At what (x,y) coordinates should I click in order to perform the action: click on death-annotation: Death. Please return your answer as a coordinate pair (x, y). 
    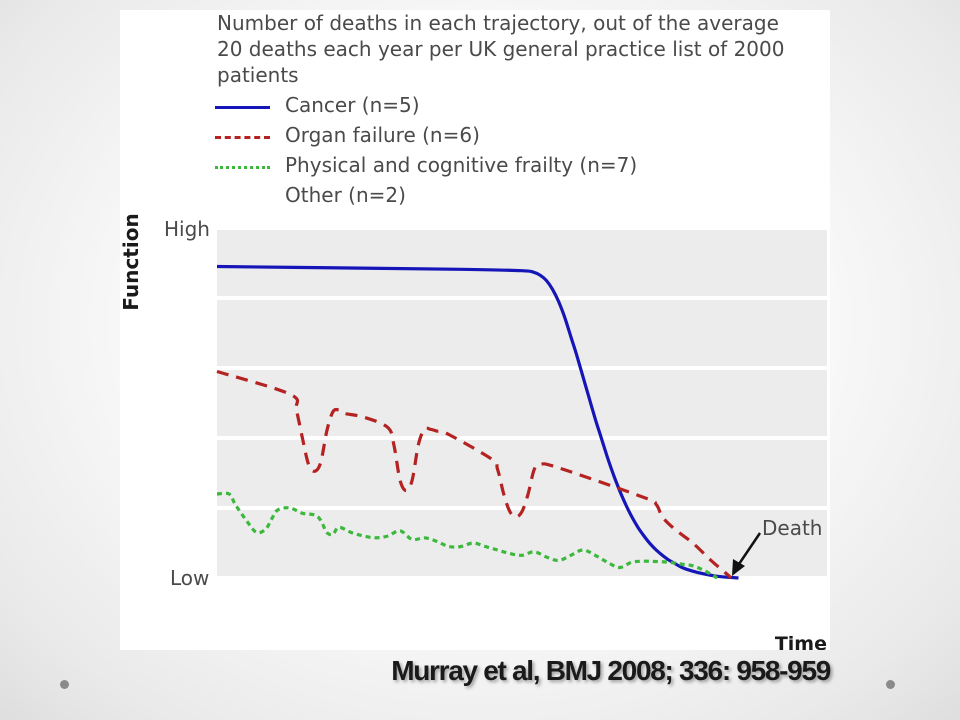
    Looking at the image, I should click on (792, 528).